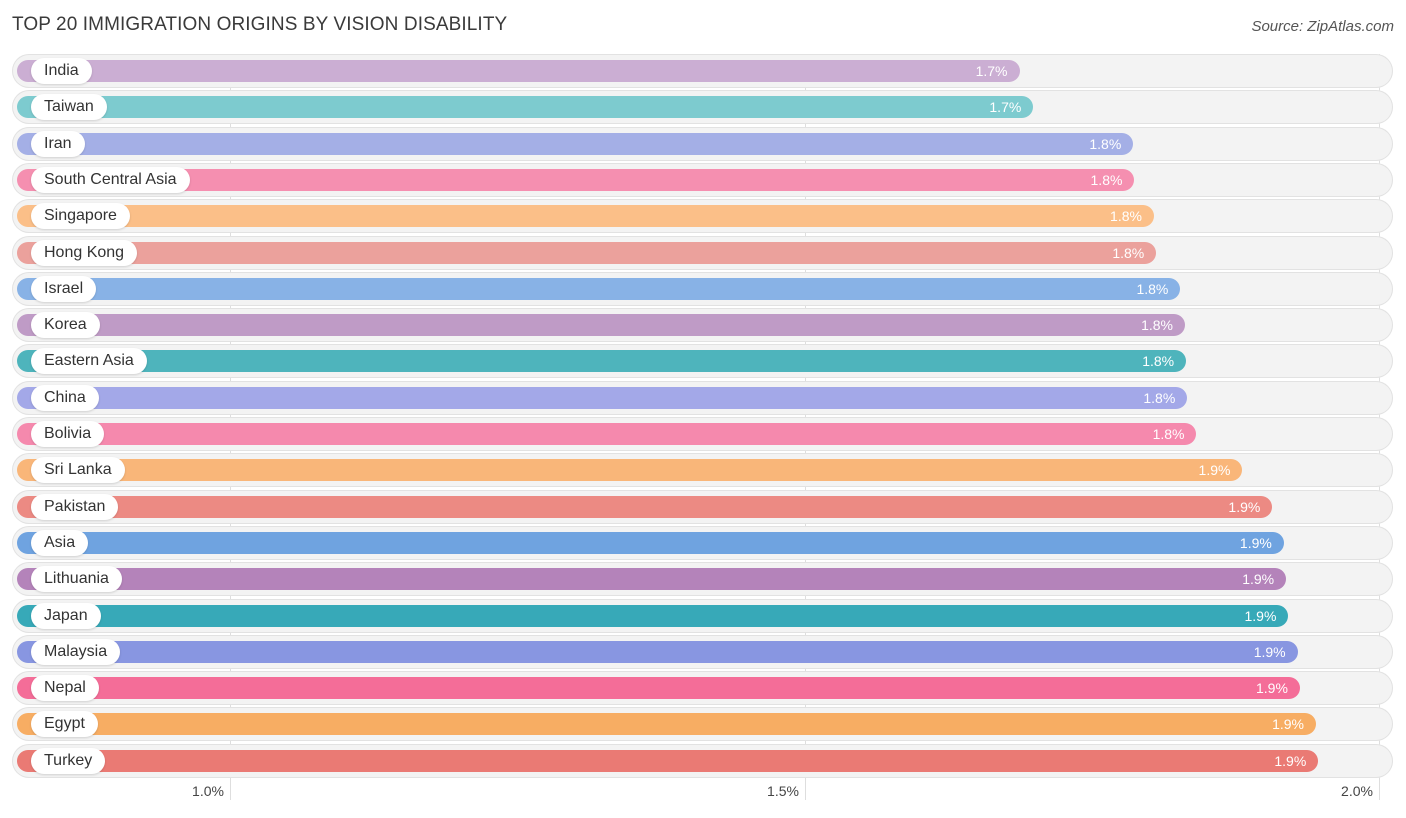 Image resolution: width=1406 pixels, height=818 pixels. What do you see at coordinates (65, 398) in the screenshot?
I see `category-label: China` at bounding box center [65, 398].